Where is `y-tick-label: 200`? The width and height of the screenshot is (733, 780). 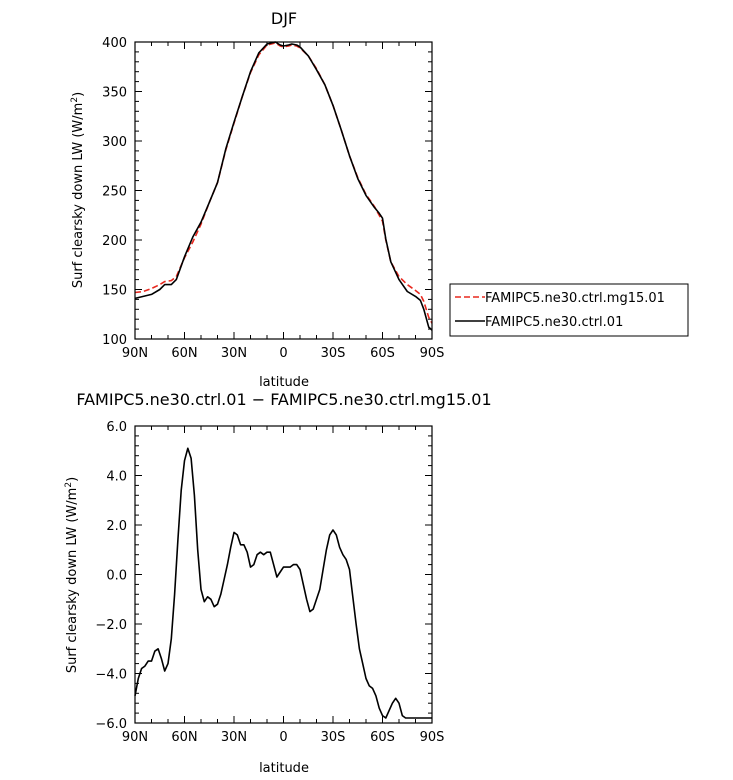
y-tick-label: 200 is located at coordinates (114, 241).